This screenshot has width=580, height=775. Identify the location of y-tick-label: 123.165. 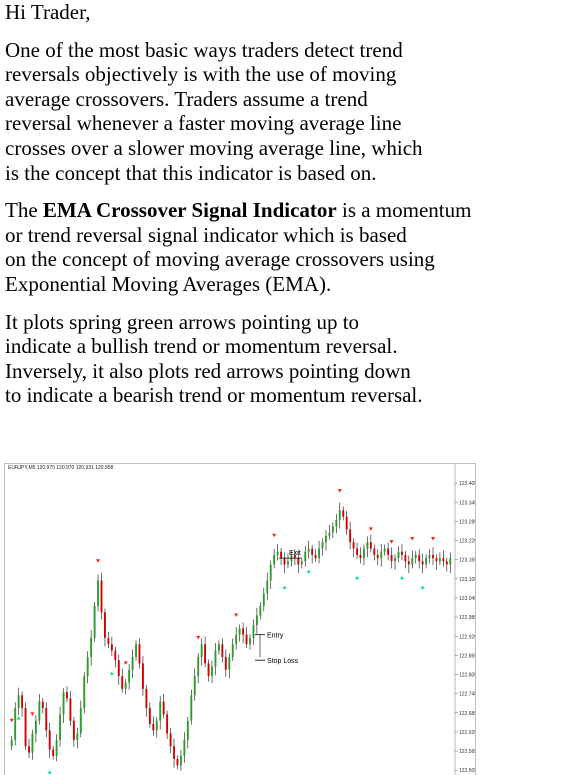
(467, 561).